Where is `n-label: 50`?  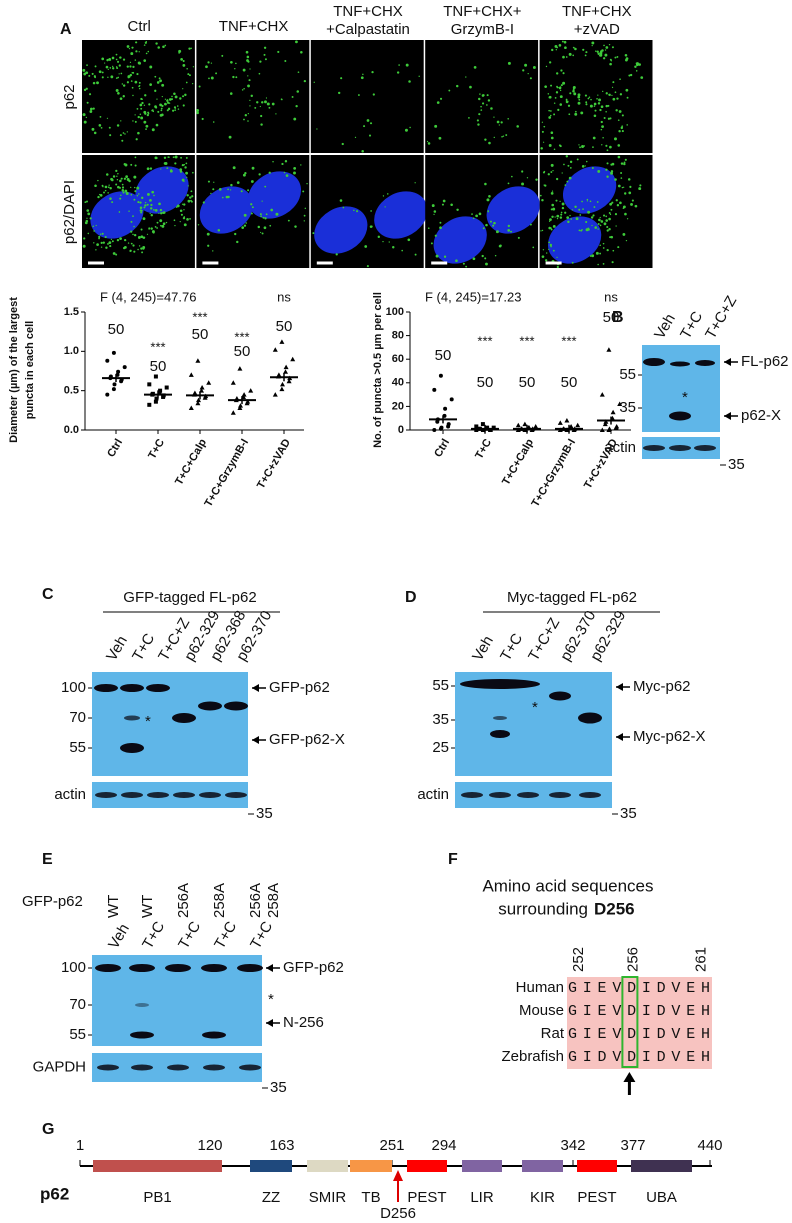
n-label: 50 is located at coordinates (284, 326).